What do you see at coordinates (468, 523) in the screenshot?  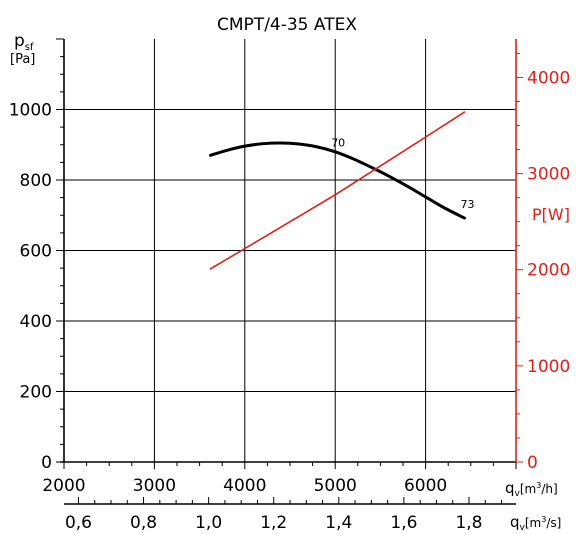 I see `x-bottom-tick-label: 1,8` at bounding box center [468, 523].